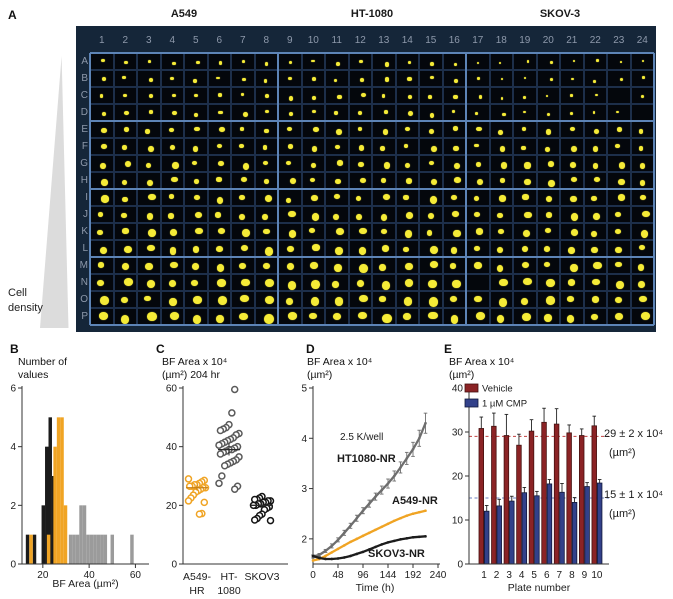 The image size is (673, 599). What do you see at coordinates (481, 369) in the screenshot?
I see `panel-e-title: BF Area x 10⁴ (µm²)` at bounding box center [481, 369].